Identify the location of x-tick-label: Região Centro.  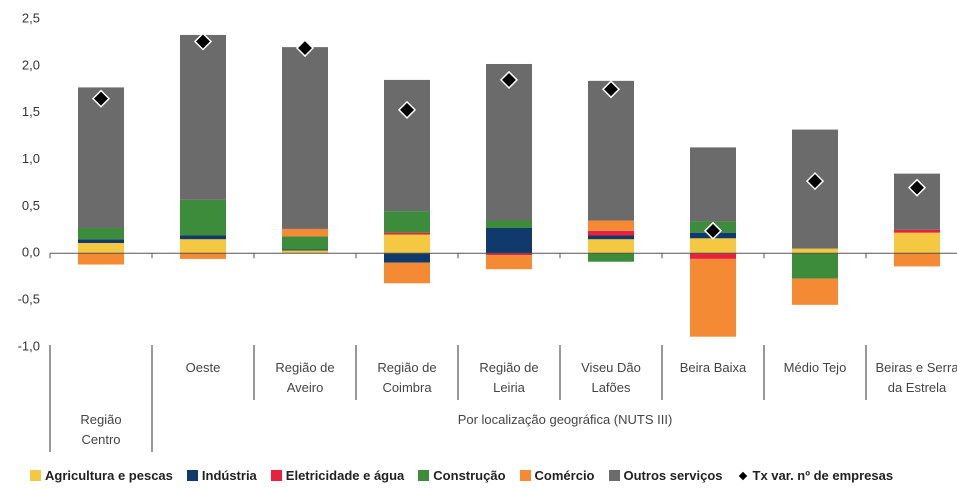
(101, 429).